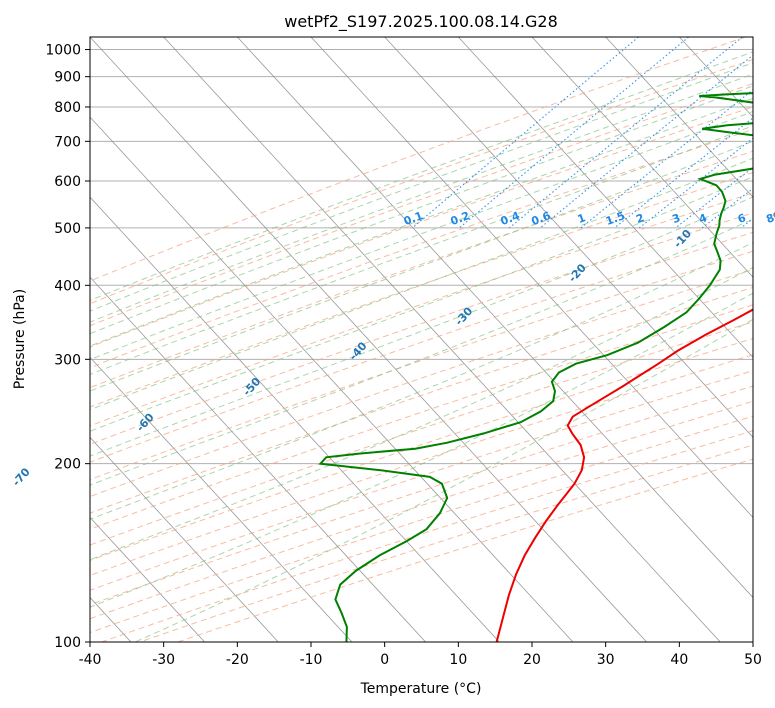 This screenshot has width=775, height=708. Describe the element at coordinates (67, 142) in the screenshot. I see `y-tick-label: 700` at that location.